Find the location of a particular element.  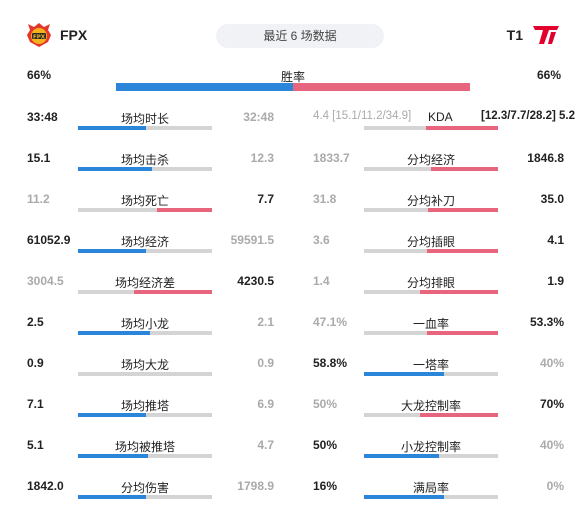

stat-label: 分均插眼 is located at coordinates (430, 242).